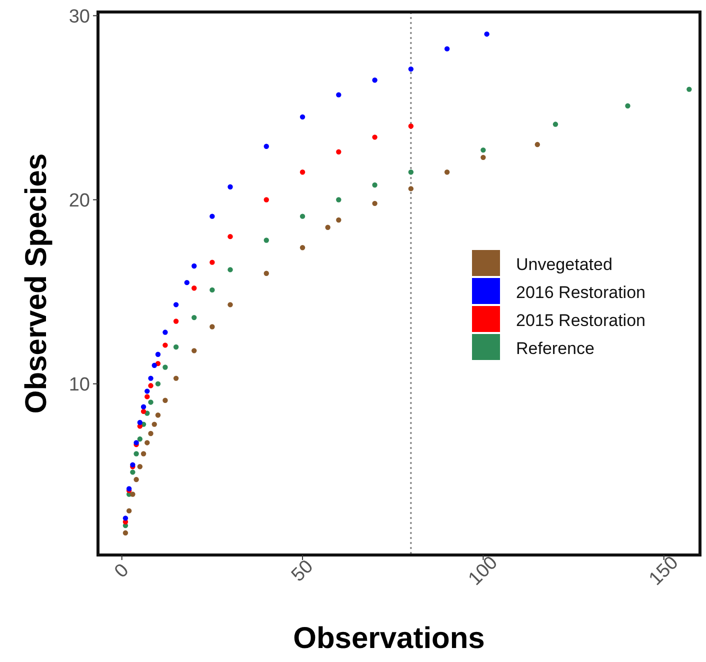 The image size is (706, 662). I want to click on legend-label: 2016 Restoration, so click(581, 292).